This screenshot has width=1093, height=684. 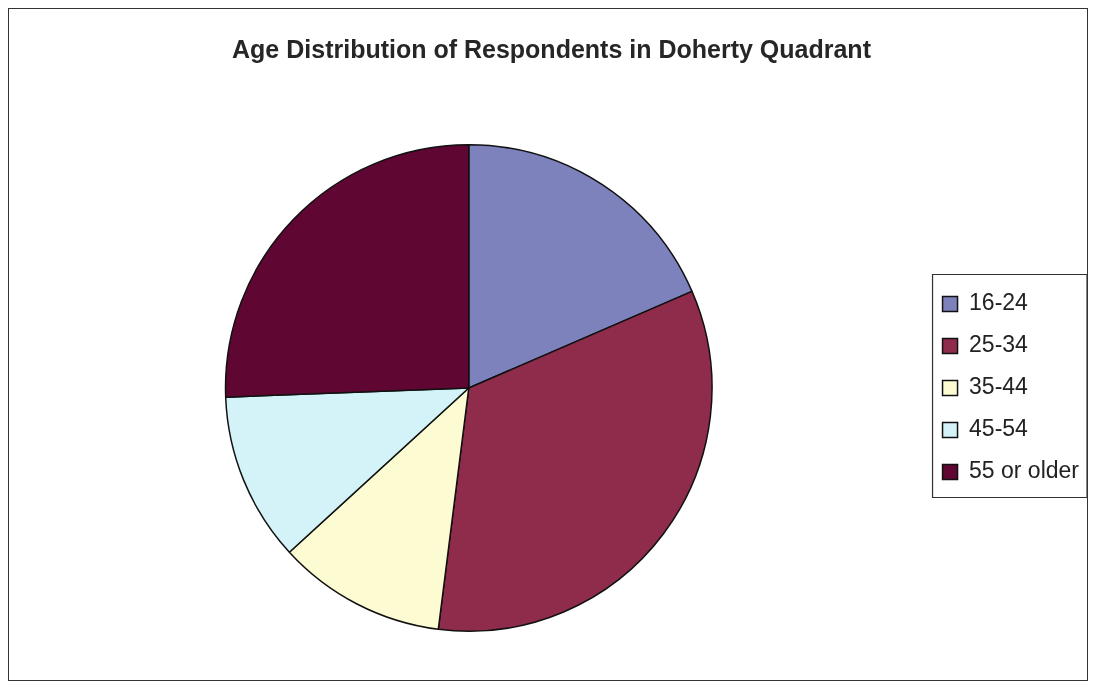 I want to click on legend-label: 16-24, so click(x=999, y=302).